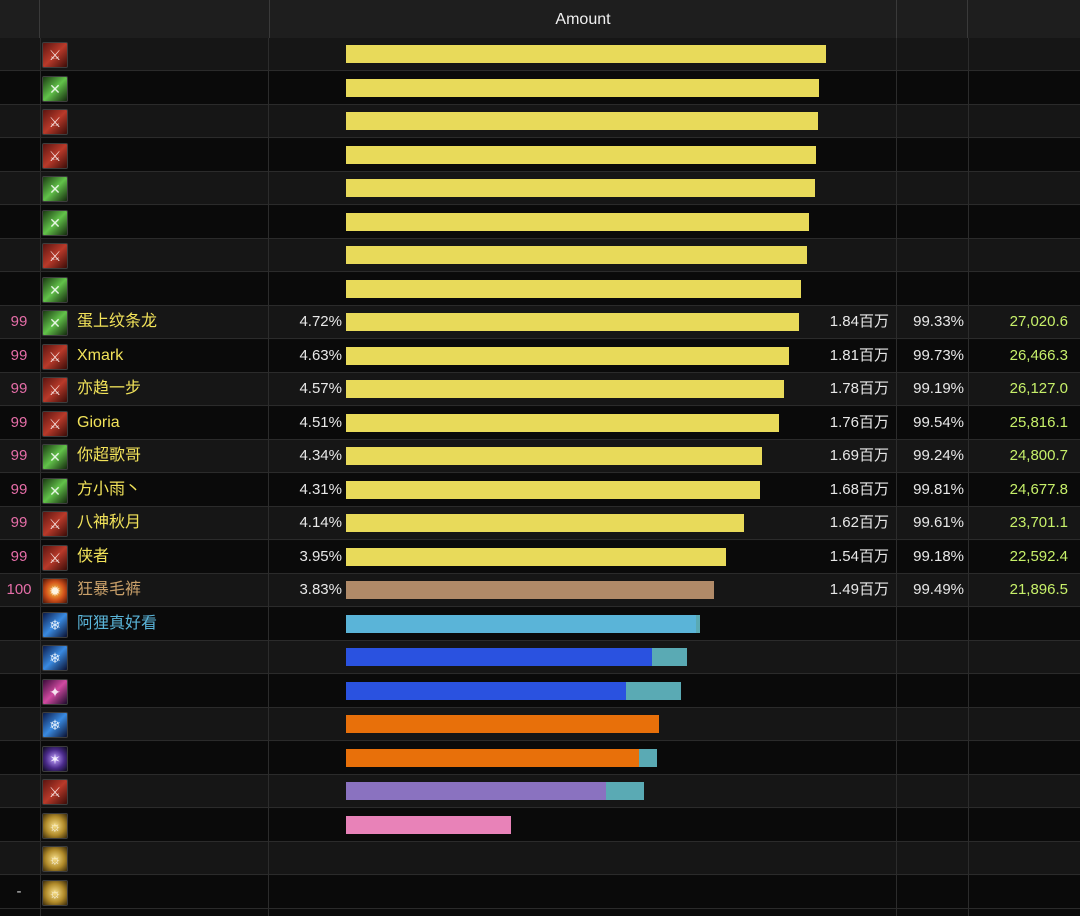 The height and width of the screenshot is (916, 1080). Describe the element at coordinates (320, 522) in the screenshot. I see `row-percent: 4.14%` at that location.